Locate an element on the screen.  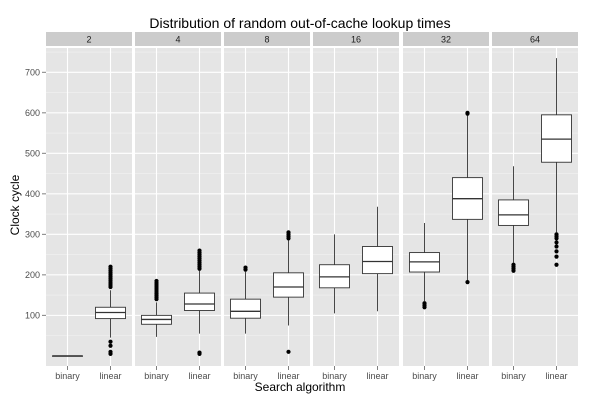
y-tick-label: 100 is located at coordinates (32, 315).